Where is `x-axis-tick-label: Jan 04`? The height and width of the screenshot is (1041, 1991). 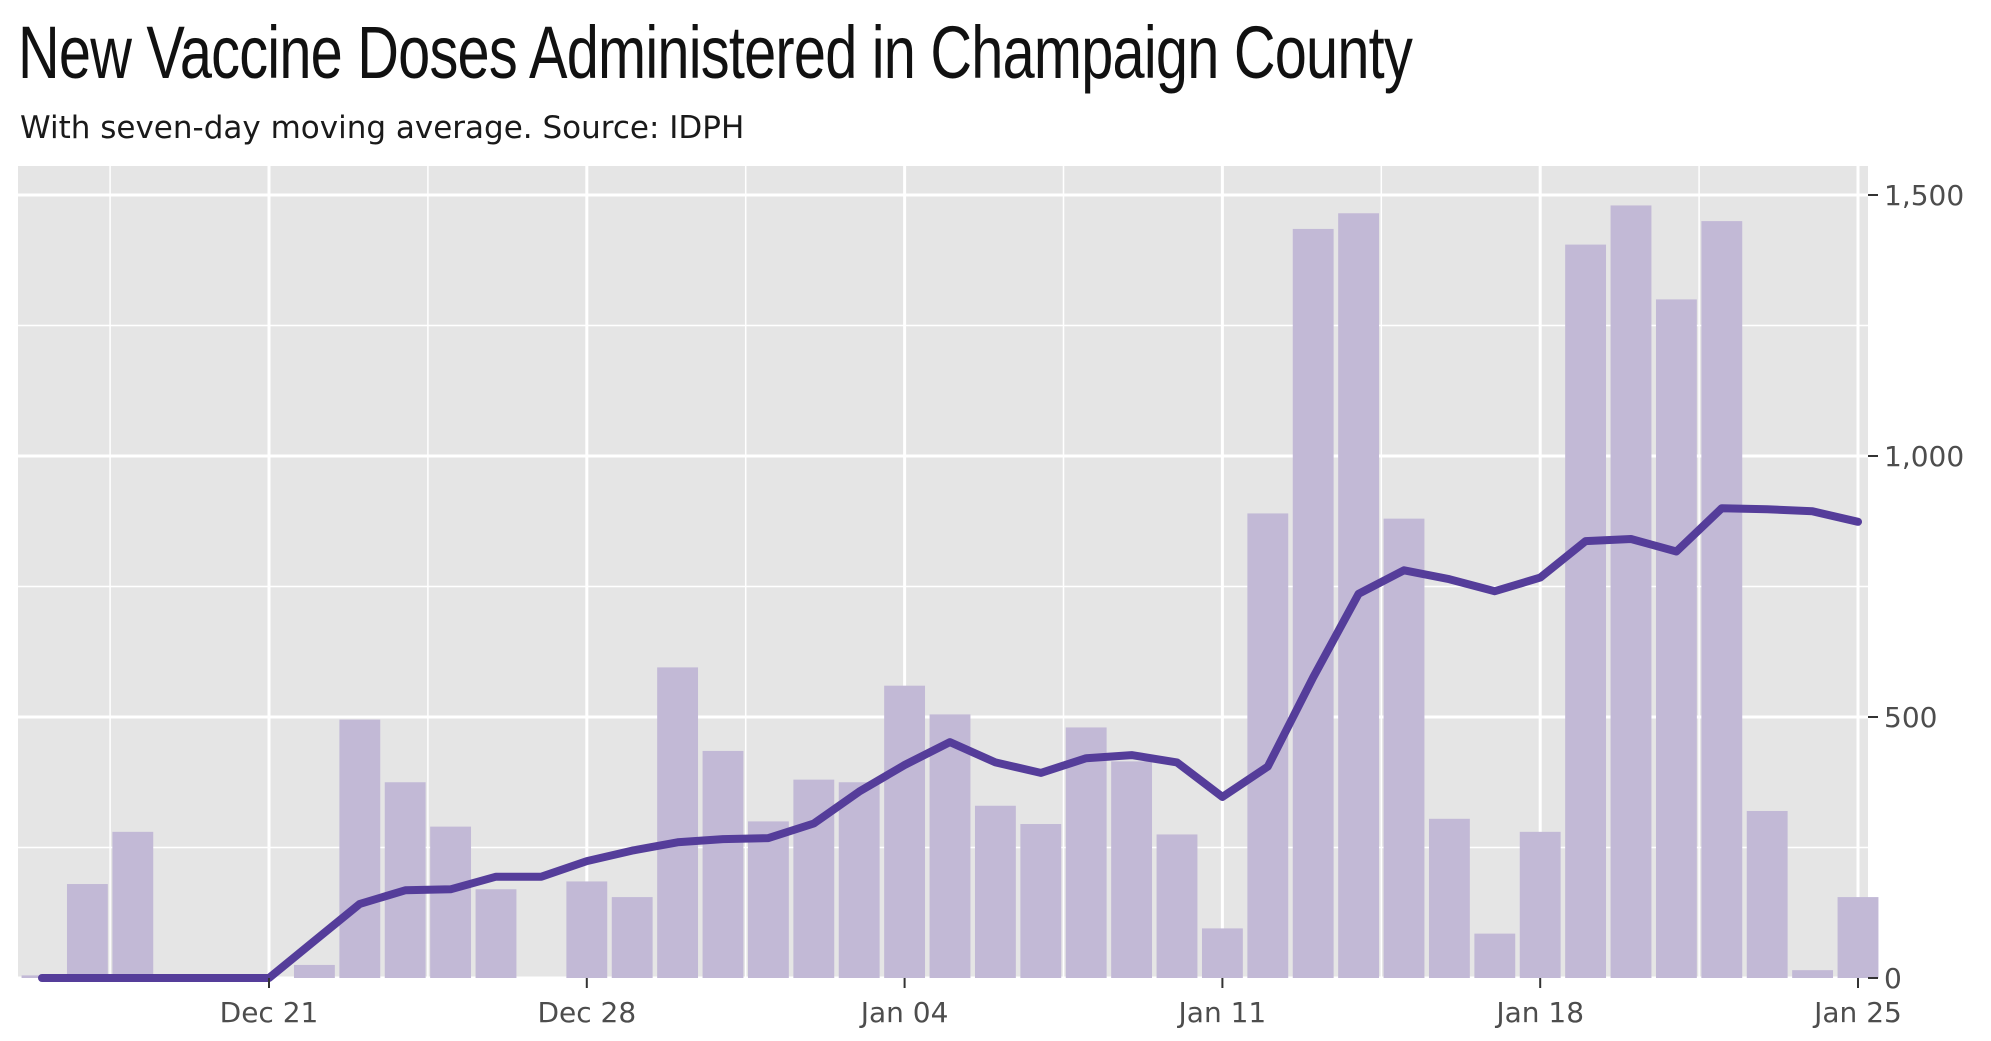 x-axis-tick-label: Jan 04 is located at coordinates (904, 1012).